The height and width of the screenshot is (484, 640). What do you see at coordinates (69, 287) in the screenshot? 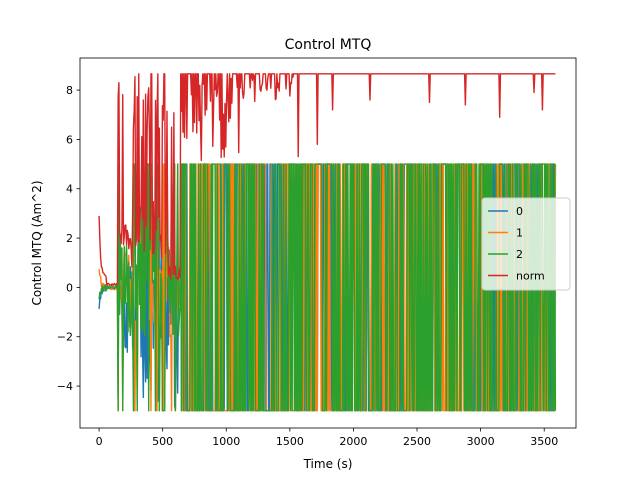
I see `y-tick-label: 0` at bounding box center [69, 287].